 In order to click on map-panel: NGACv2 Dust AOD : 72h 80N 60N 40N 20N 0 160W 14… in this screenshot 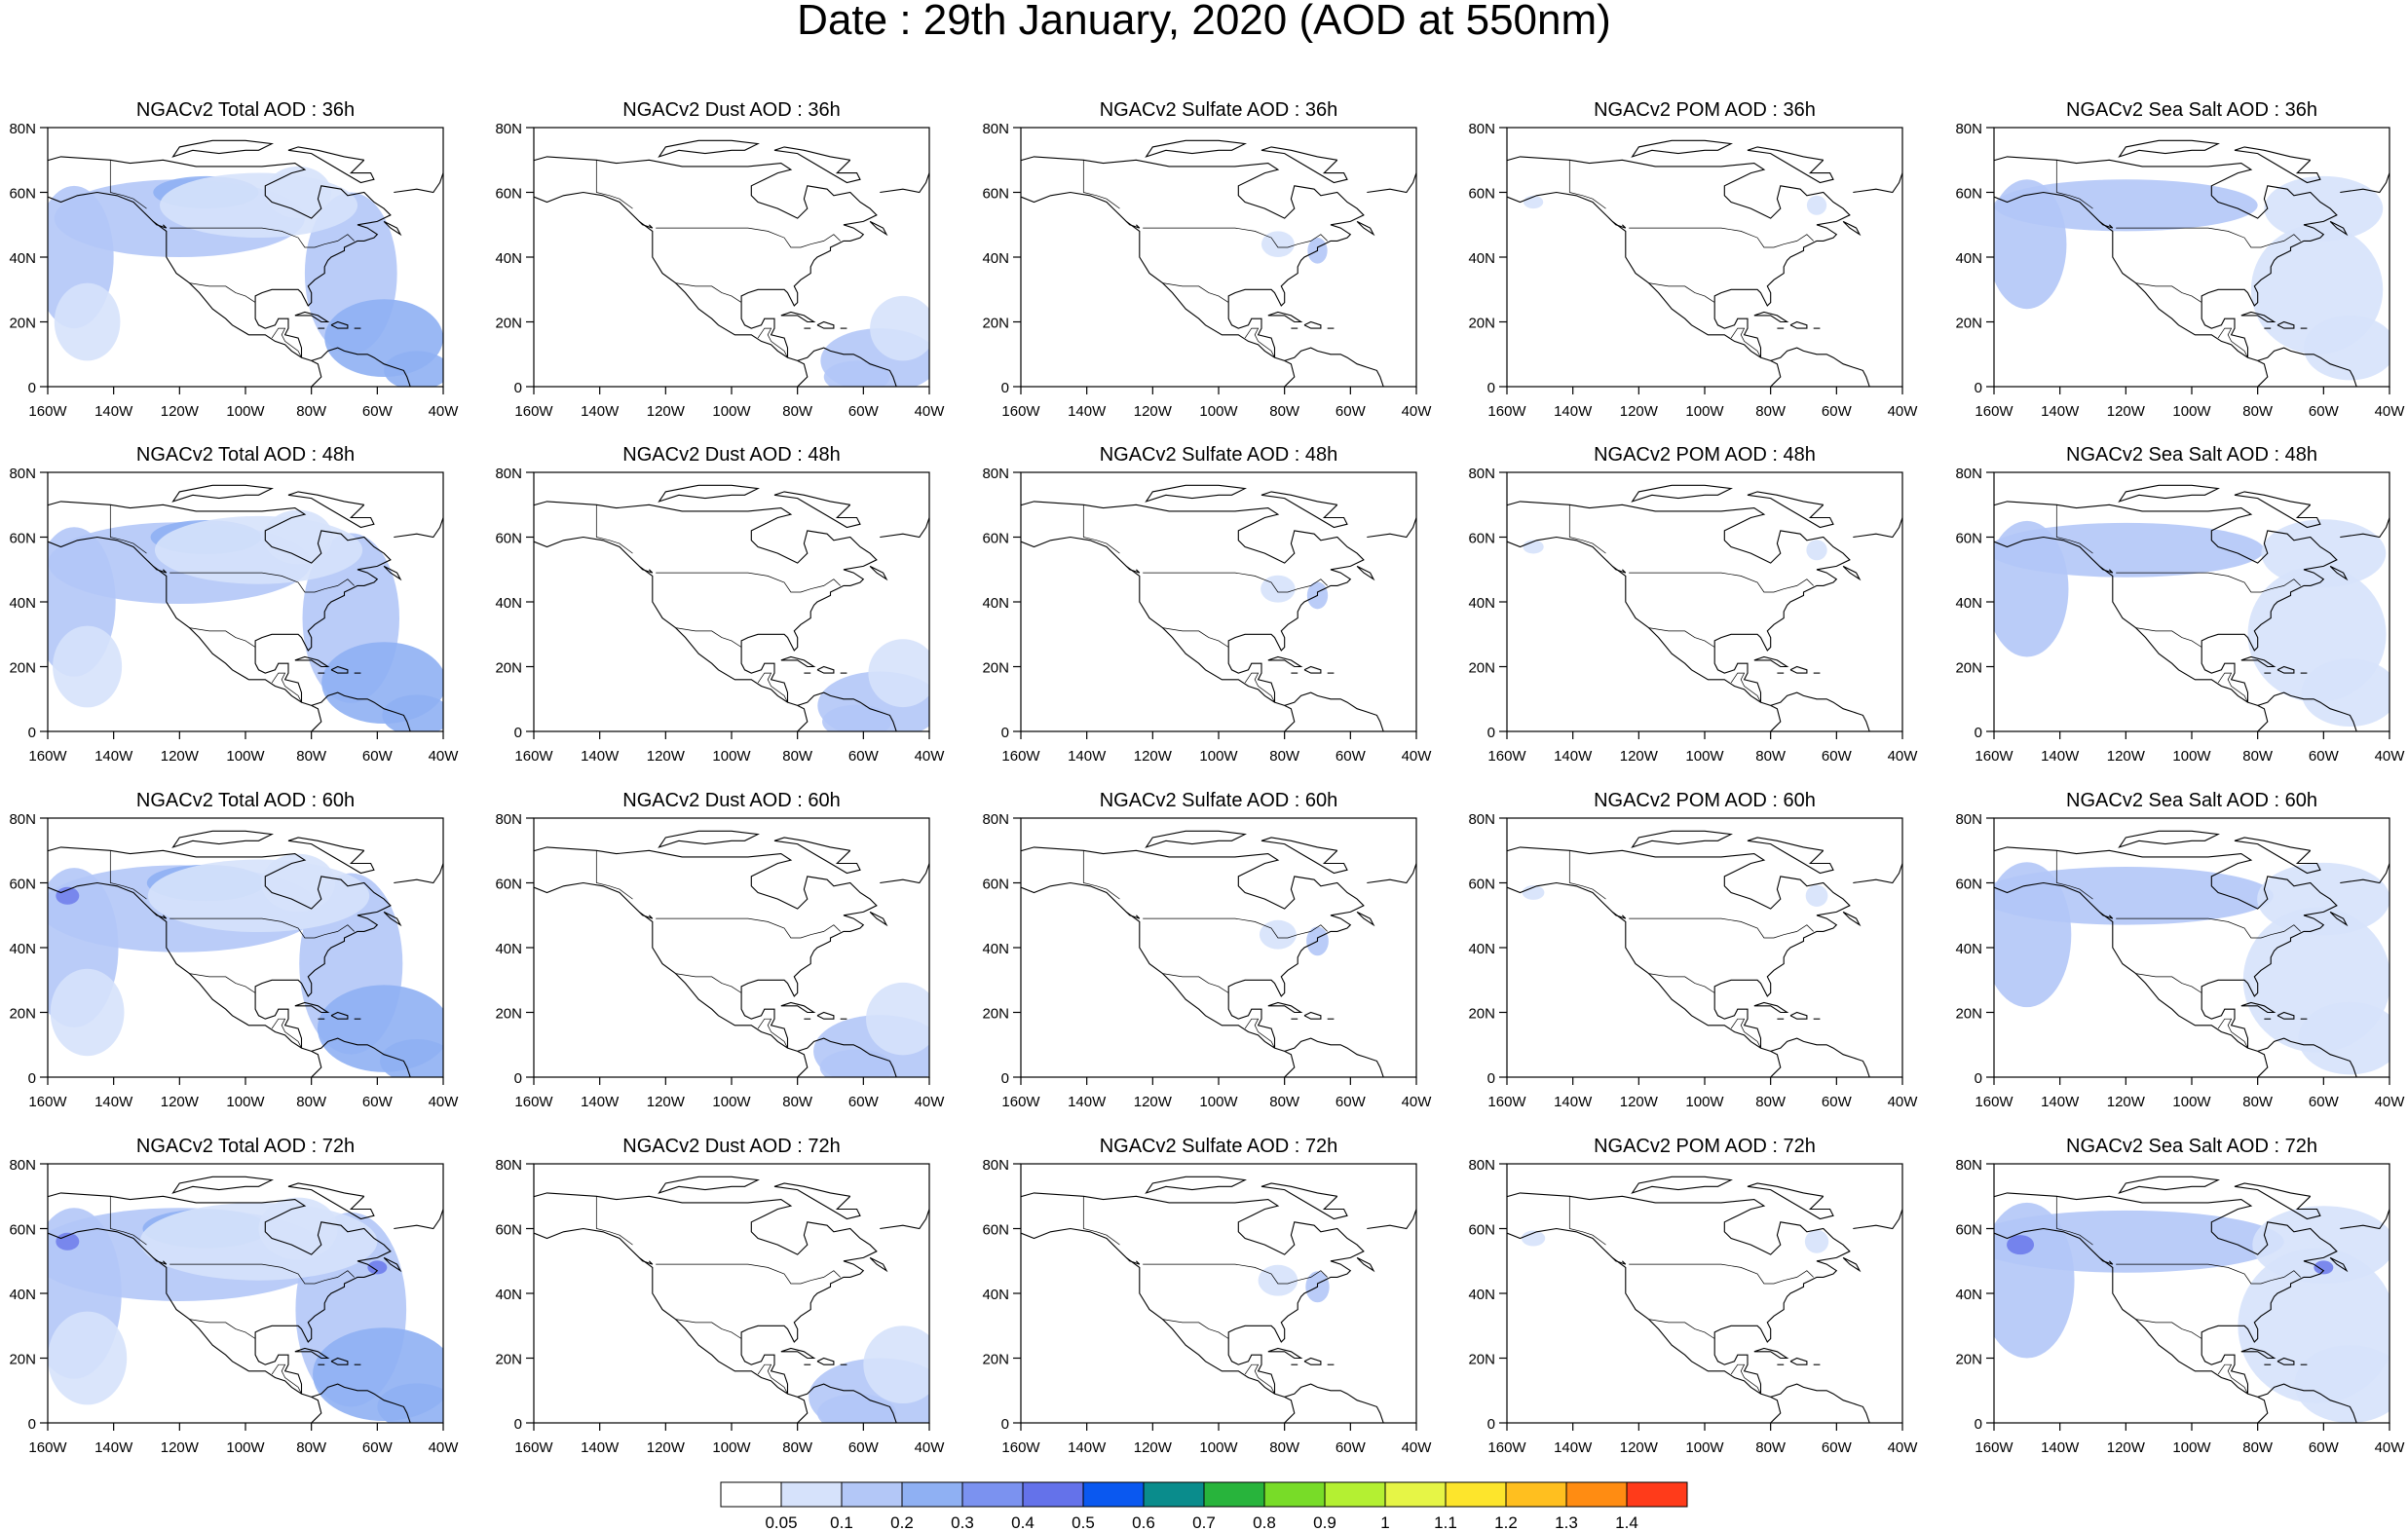, I will do `click(720, 1296)`.